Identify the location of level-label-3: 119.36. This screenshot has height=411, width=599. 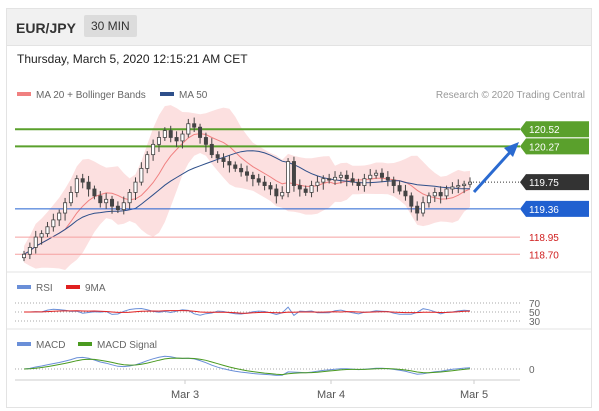
(544, 210).